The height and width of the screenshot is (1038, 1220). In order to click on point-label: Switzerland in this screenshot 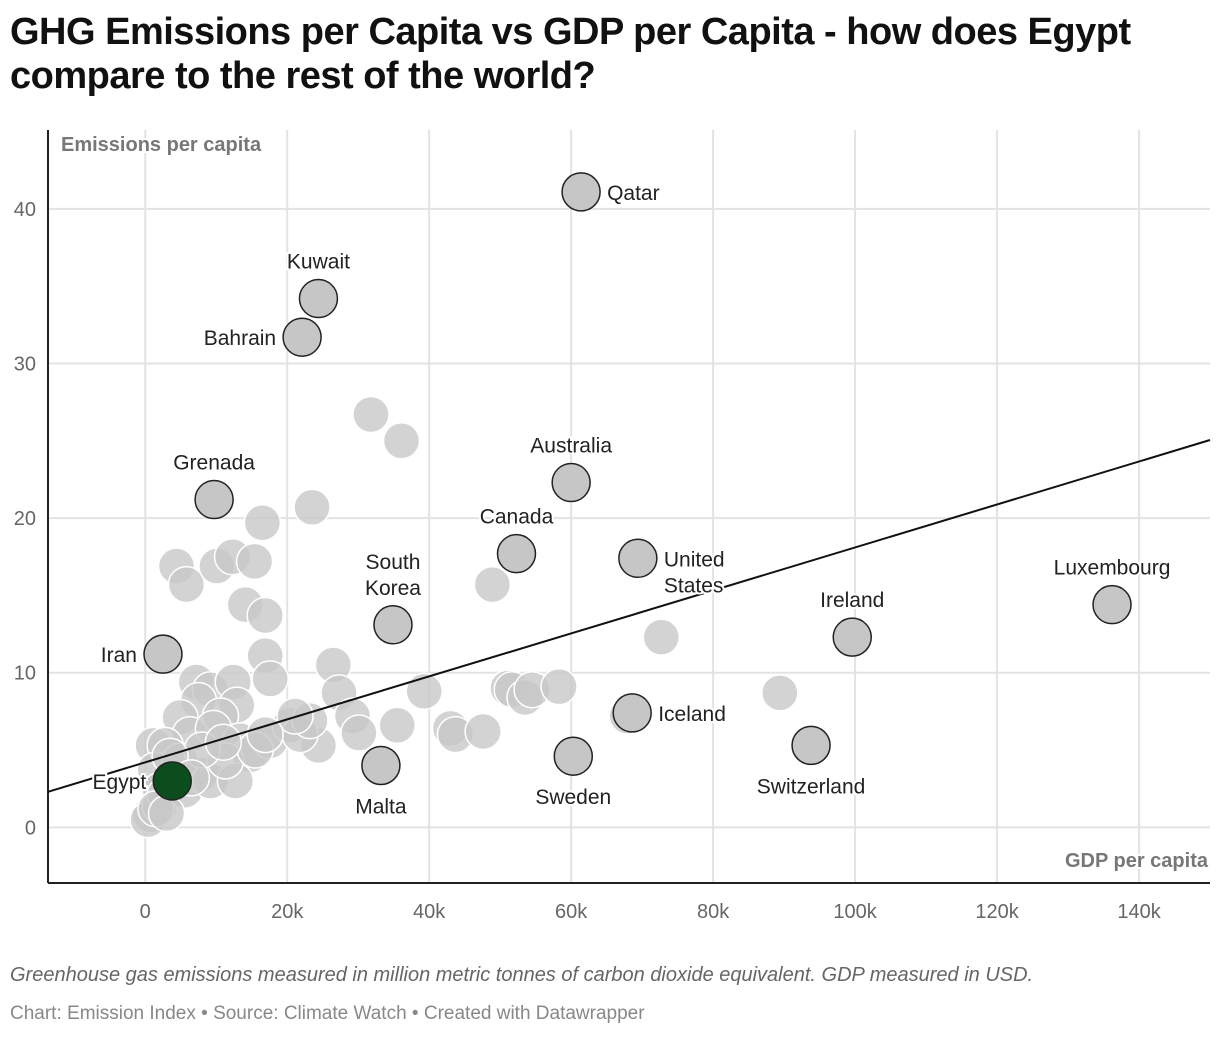, I will do `click(811, 786)`.